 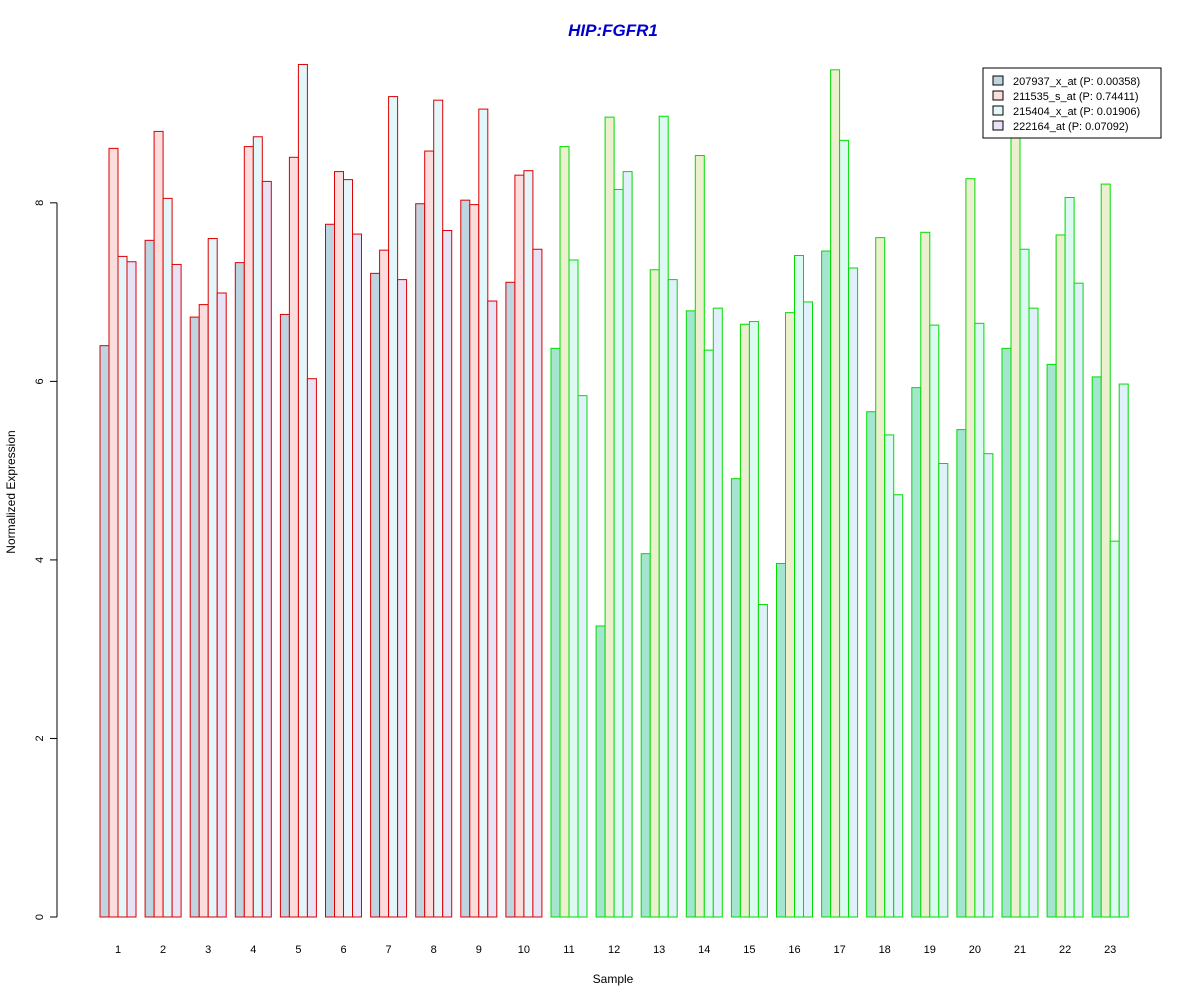 I want to click on x-tick-label: 15, so click(x=749, y=950).